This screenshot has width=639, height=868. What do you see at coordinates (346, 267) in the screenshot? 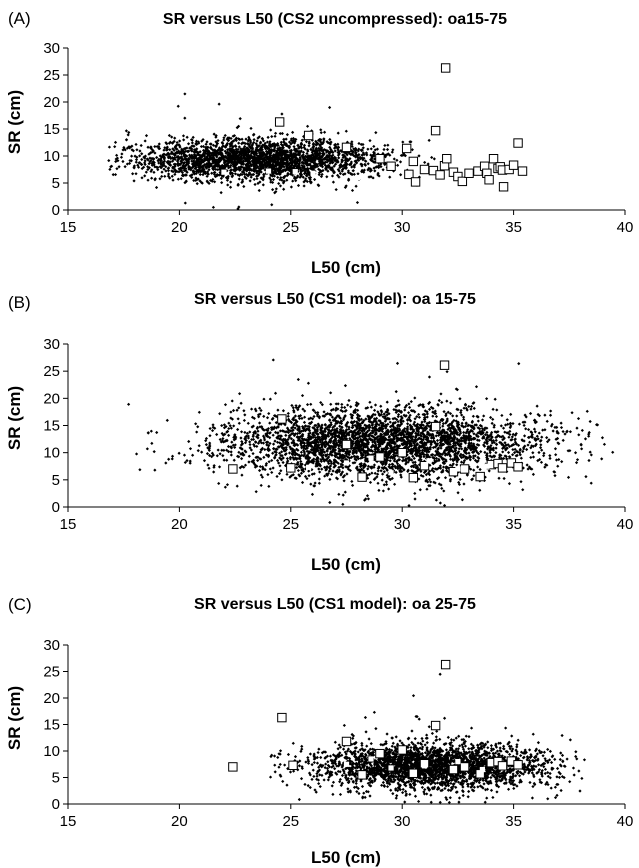
I see `x-axis-label: L50 (cm)` at bounding box center [346, 267].